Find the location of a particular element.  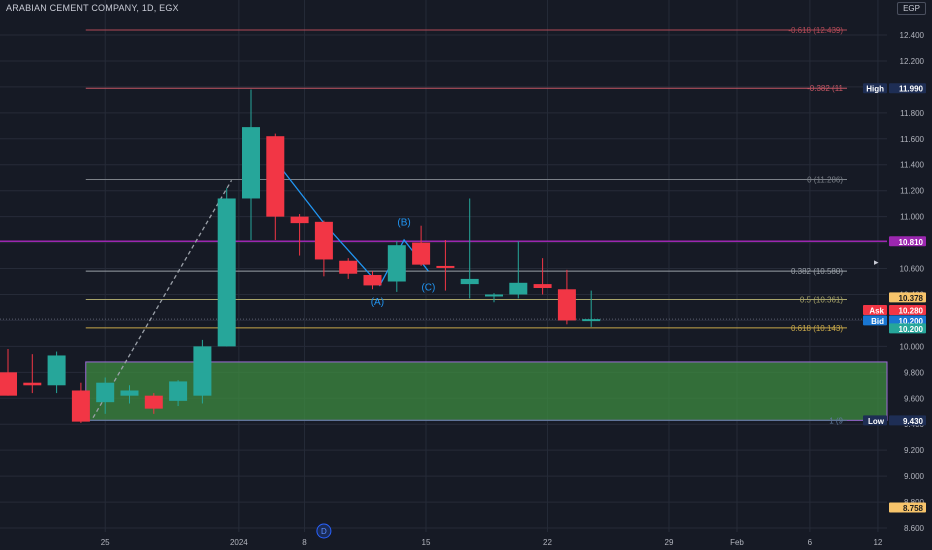

annotations: (A) (B) (C) D is located at coordinates (375, 378).